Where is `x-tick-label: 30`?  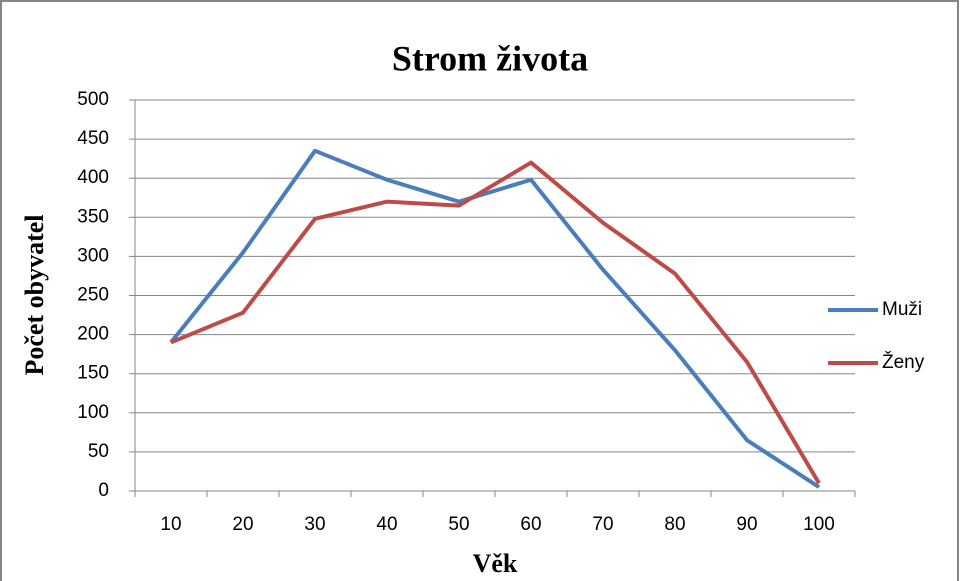 x-tick-label: 30 is located at coordinates (314, 524).